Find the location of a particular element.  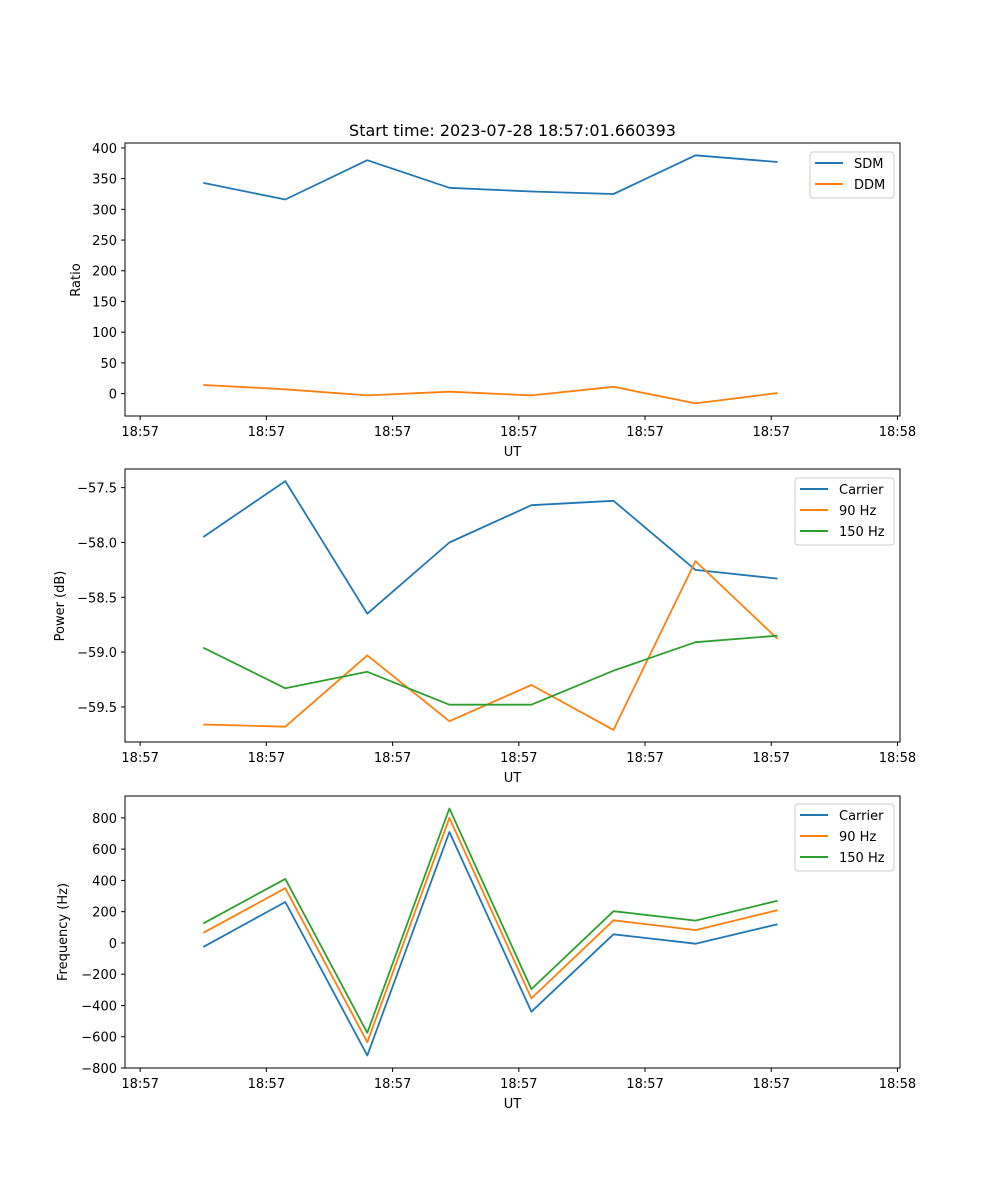

frequency-y-tick-label: 800 is located at coordinates (104, 819).